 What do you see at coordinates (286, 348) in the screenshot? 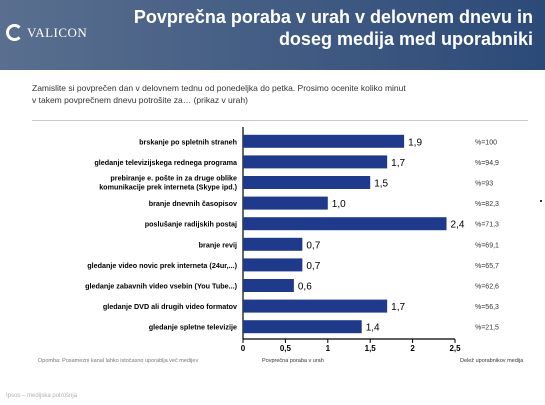
I see `x-tick-label: 0,5` at bounding box center [286, 348].